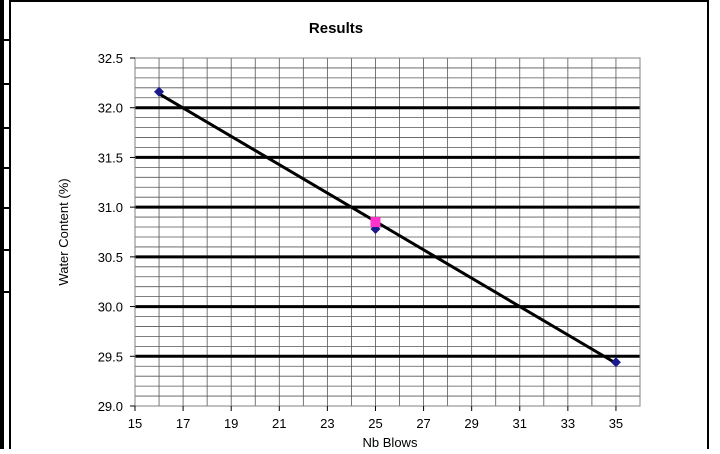  I want to click on y-tick-label-30.5: 30.5, so click(110, 257).